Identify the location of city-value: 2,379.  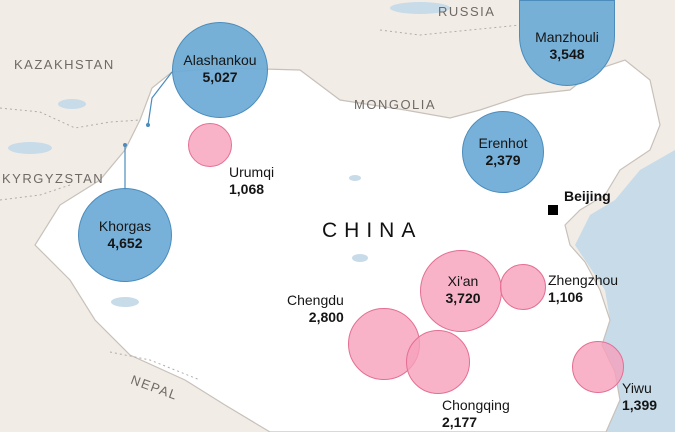
(503, 160).